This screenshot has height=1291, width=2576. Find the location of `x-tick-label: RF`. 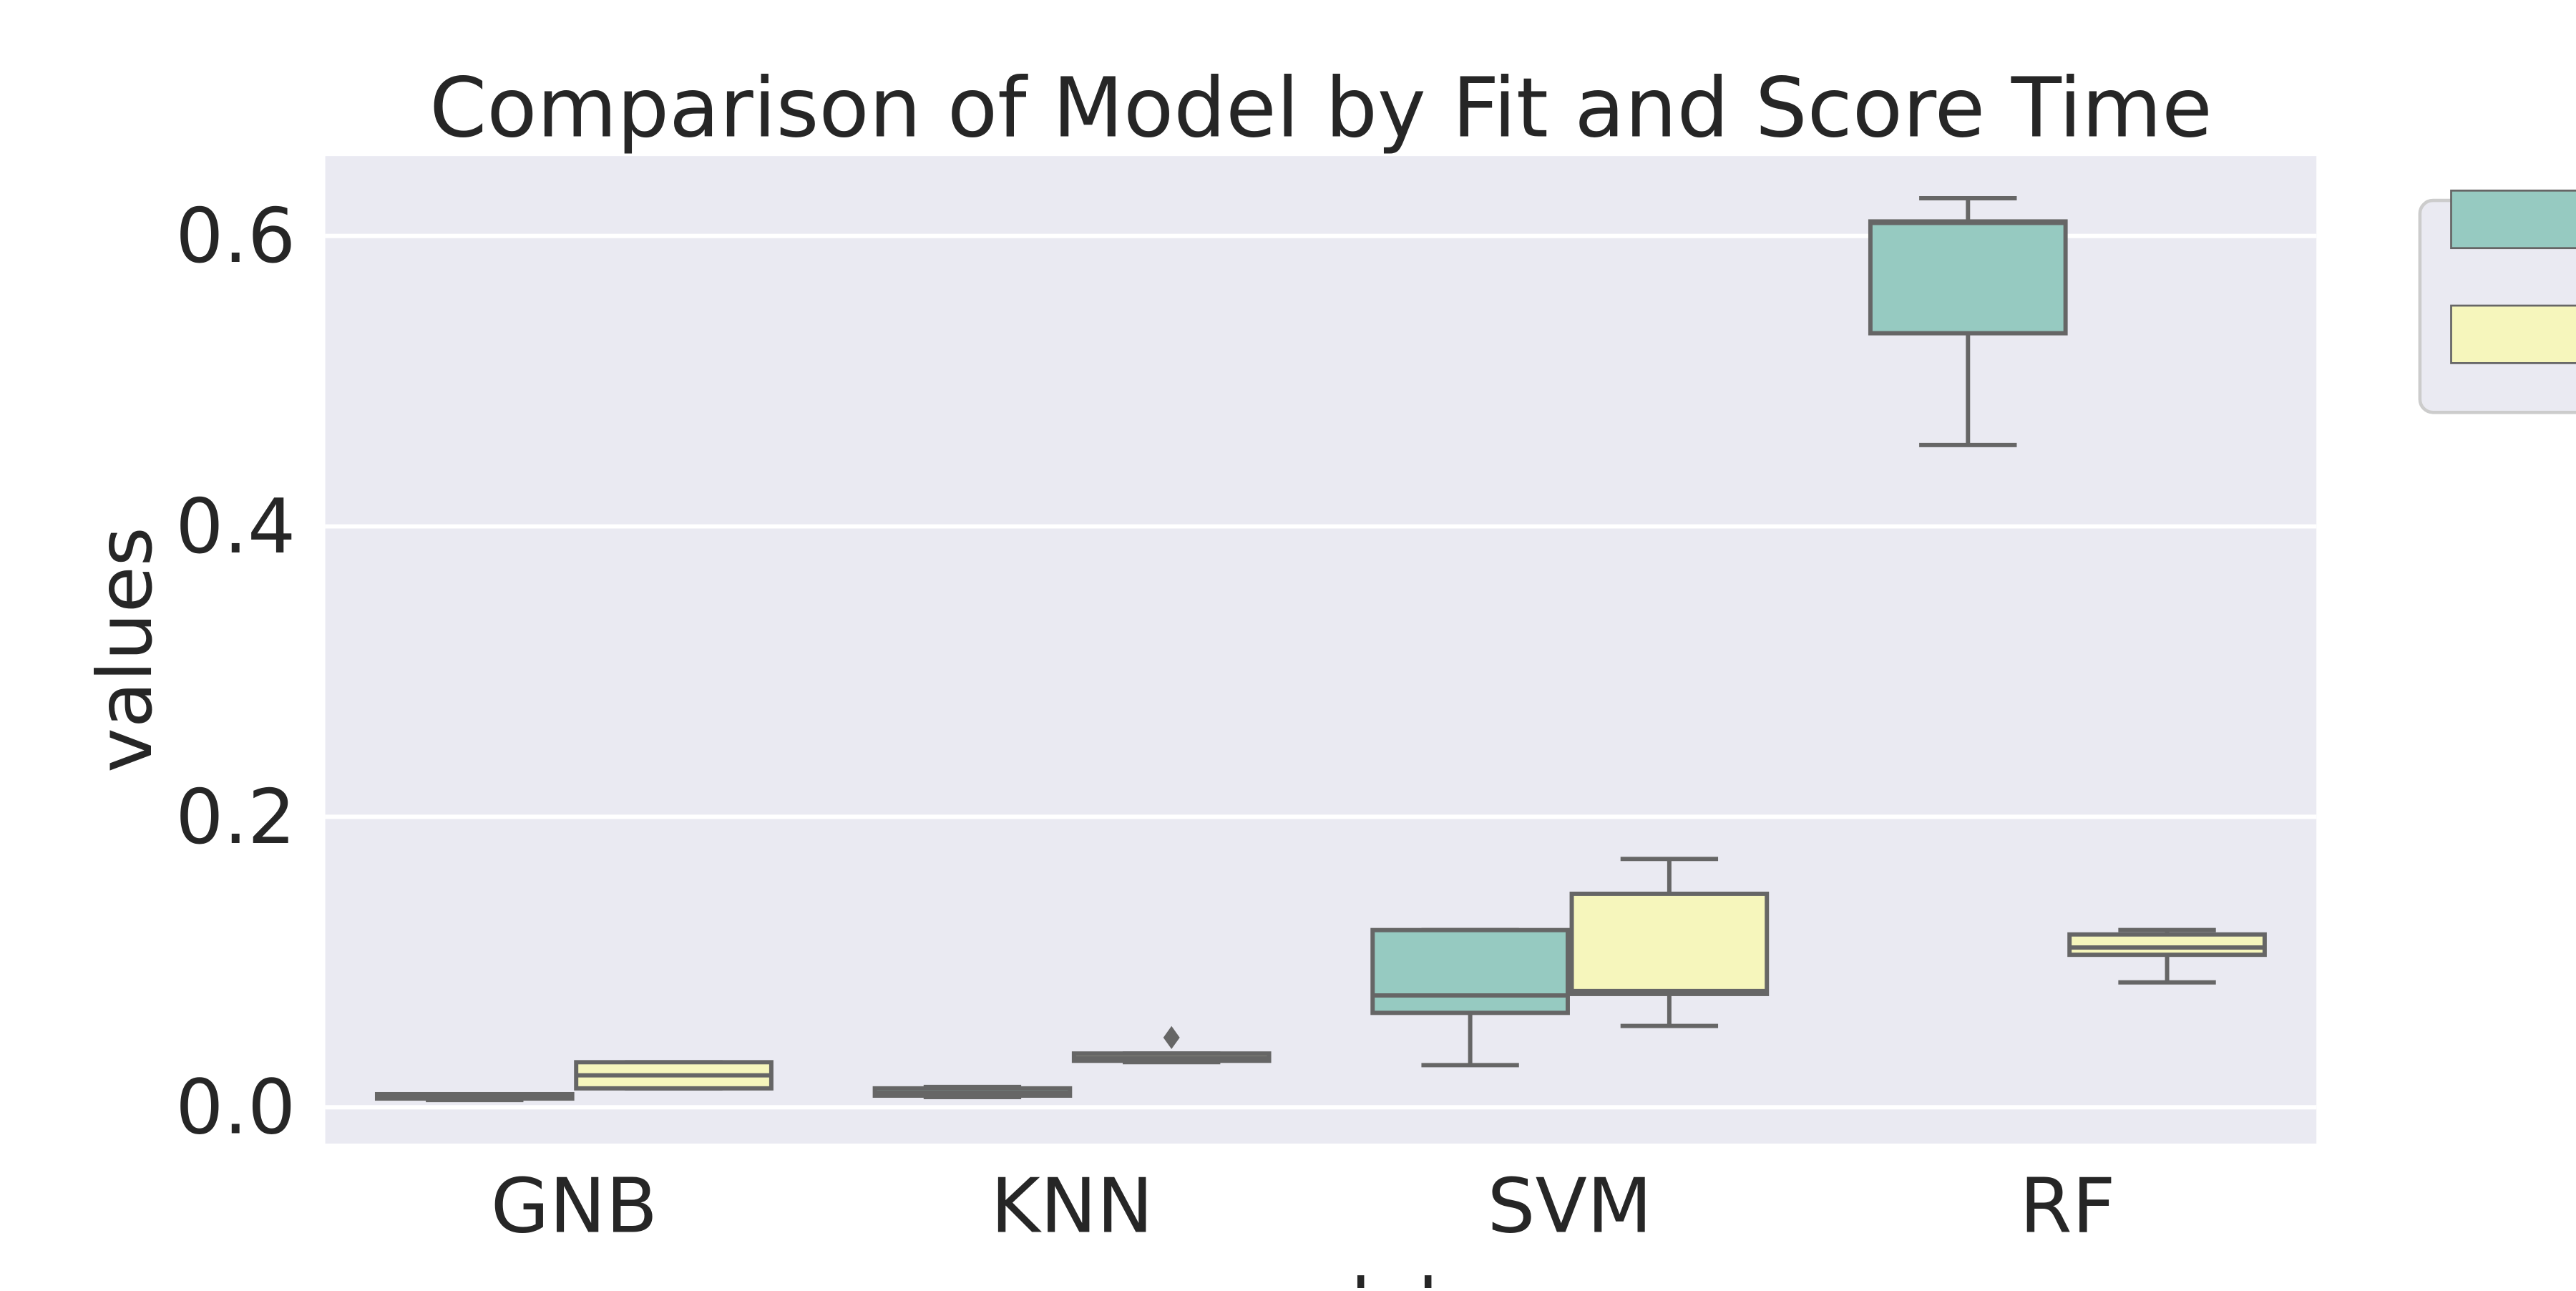

x-tick-label: RF is located at coordinates (2067, 1206).